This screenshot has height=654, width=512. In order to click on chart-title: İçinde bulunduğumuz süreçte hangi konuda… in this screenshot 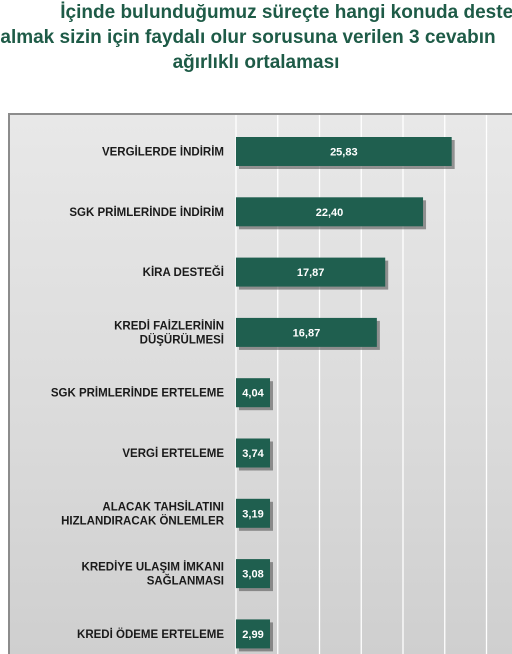, I will do `click(256, 37)`.